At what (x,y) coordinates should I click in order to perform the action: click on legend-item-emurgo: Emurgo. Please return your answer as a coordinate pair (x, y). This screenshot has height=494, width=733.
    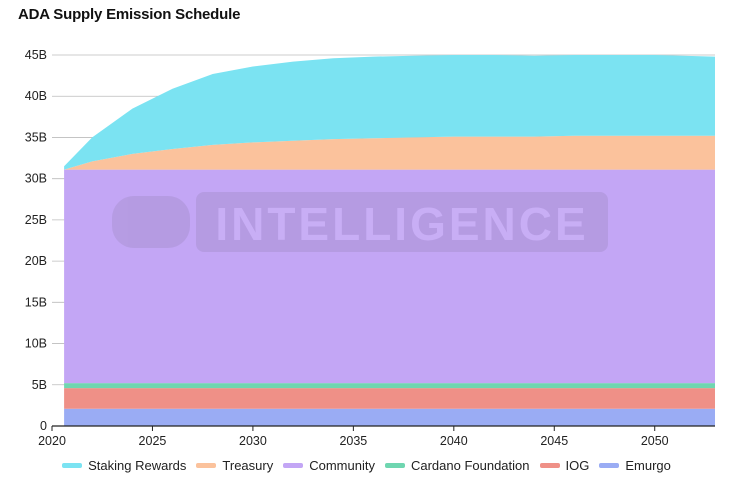
    Looking at the image, I should click on (635, 465).